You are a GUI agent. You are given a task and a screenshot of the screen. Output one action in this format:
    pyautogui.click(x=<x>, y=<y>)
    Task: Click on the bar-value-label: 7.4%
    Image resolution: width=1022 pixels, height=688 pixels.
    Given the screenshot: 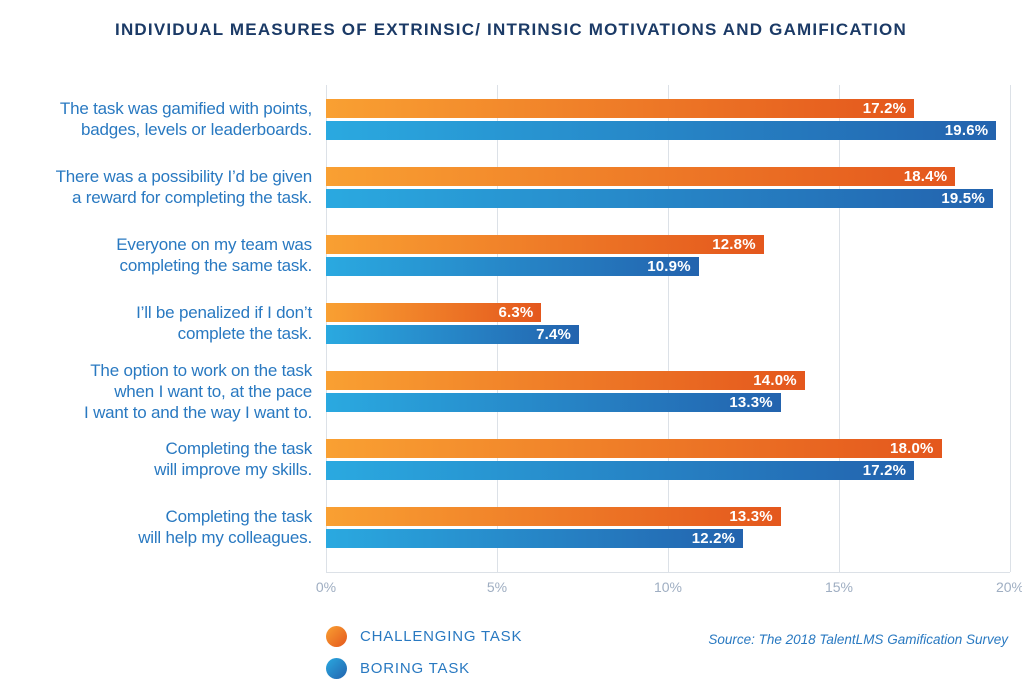 What is the action you would take?
    pyautogui.click(x=554, y=334)
    